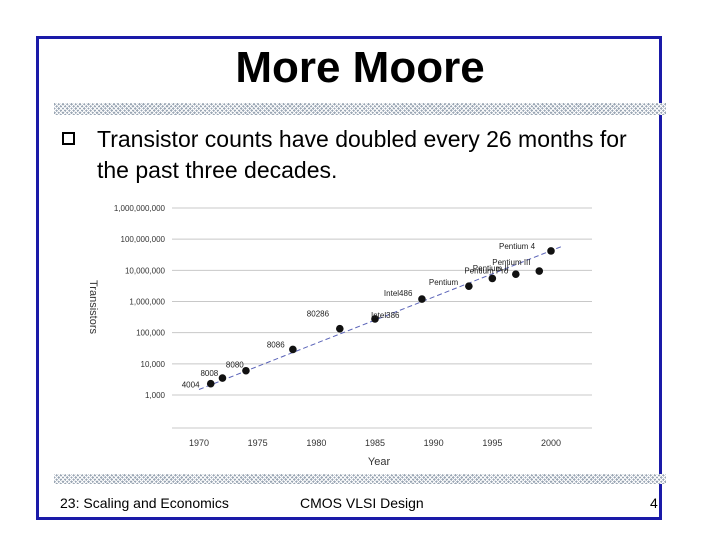 This screenshot has width=720, height=540. I want to click on data-point-label: Pentium 4, so click(517, 246).